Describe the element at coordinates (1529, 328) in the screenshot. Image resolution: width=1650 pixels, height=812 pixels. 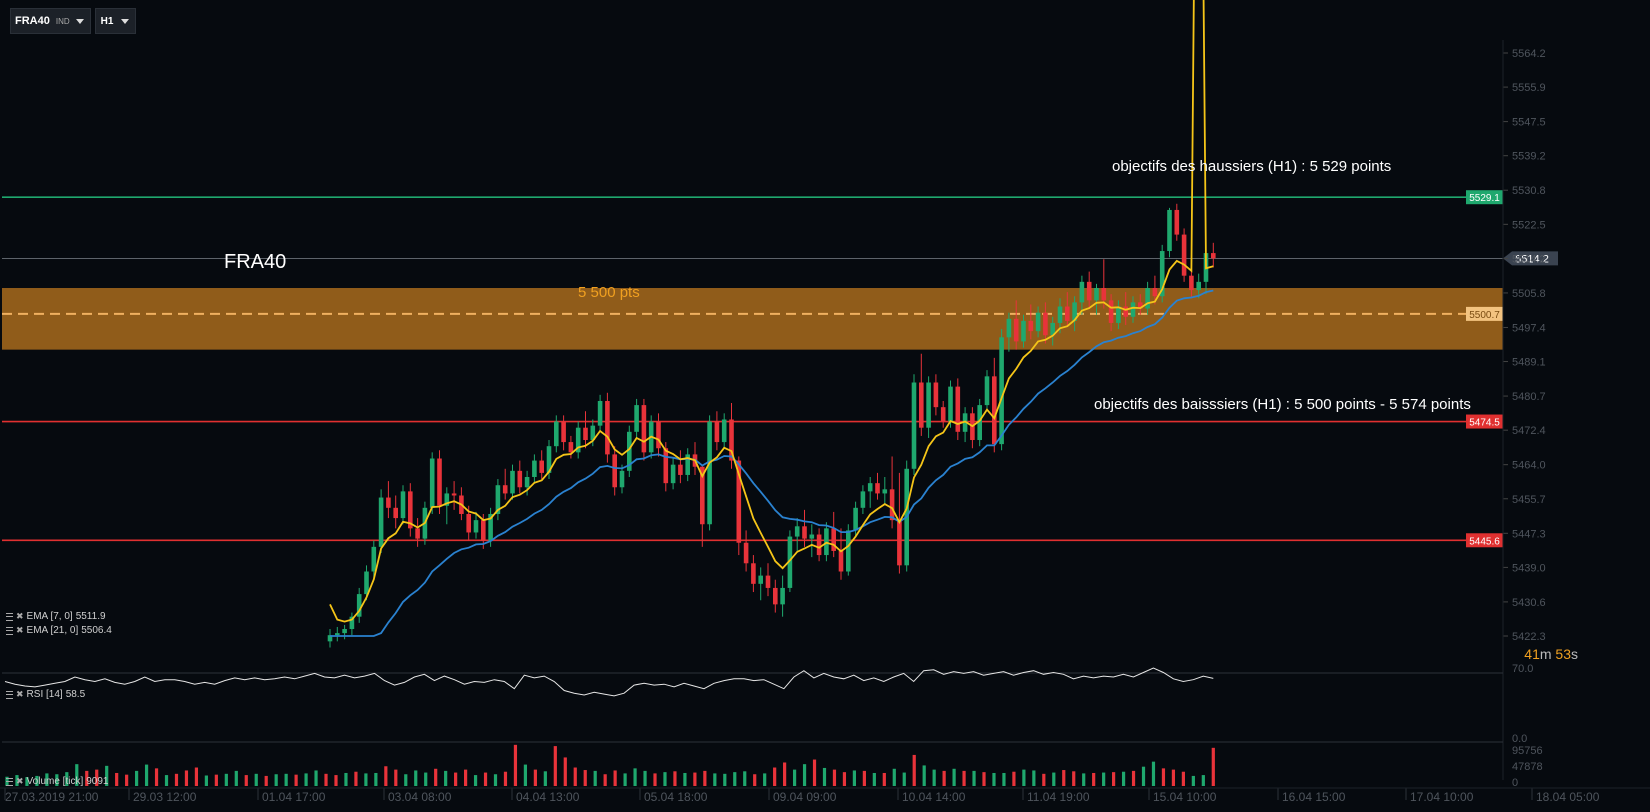
I see `y-tick-label: 5497.4` at that location.